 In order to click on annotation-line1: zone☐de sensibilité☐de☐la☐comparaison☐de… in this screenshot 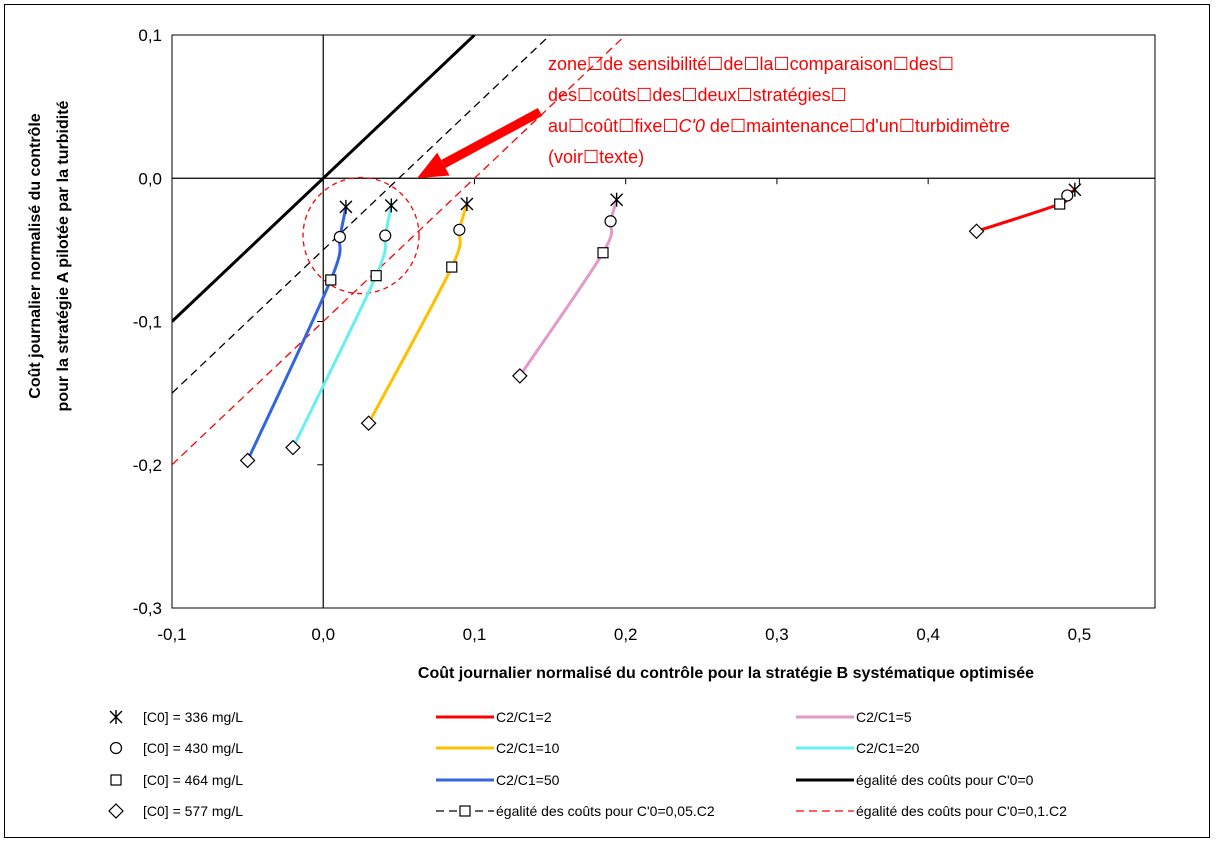, I will do `click(751, 64)`.